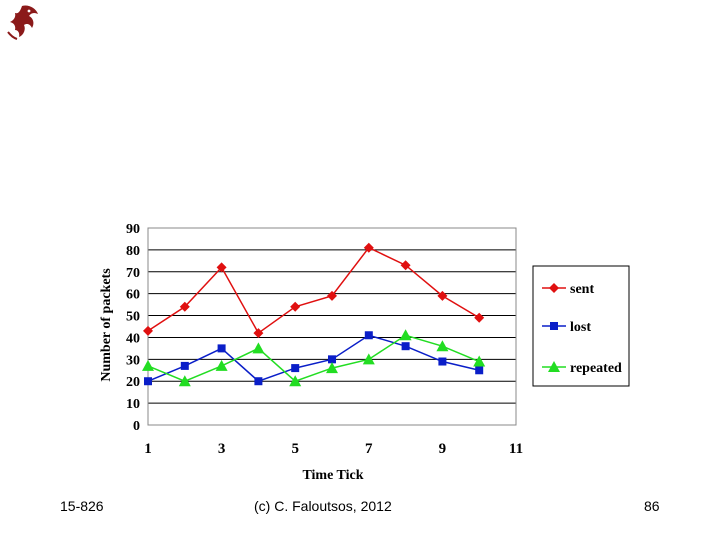  Describe the element at coordinates (133, 295) in the screenshot. I see `y-tick-label-60: 60` at that location.